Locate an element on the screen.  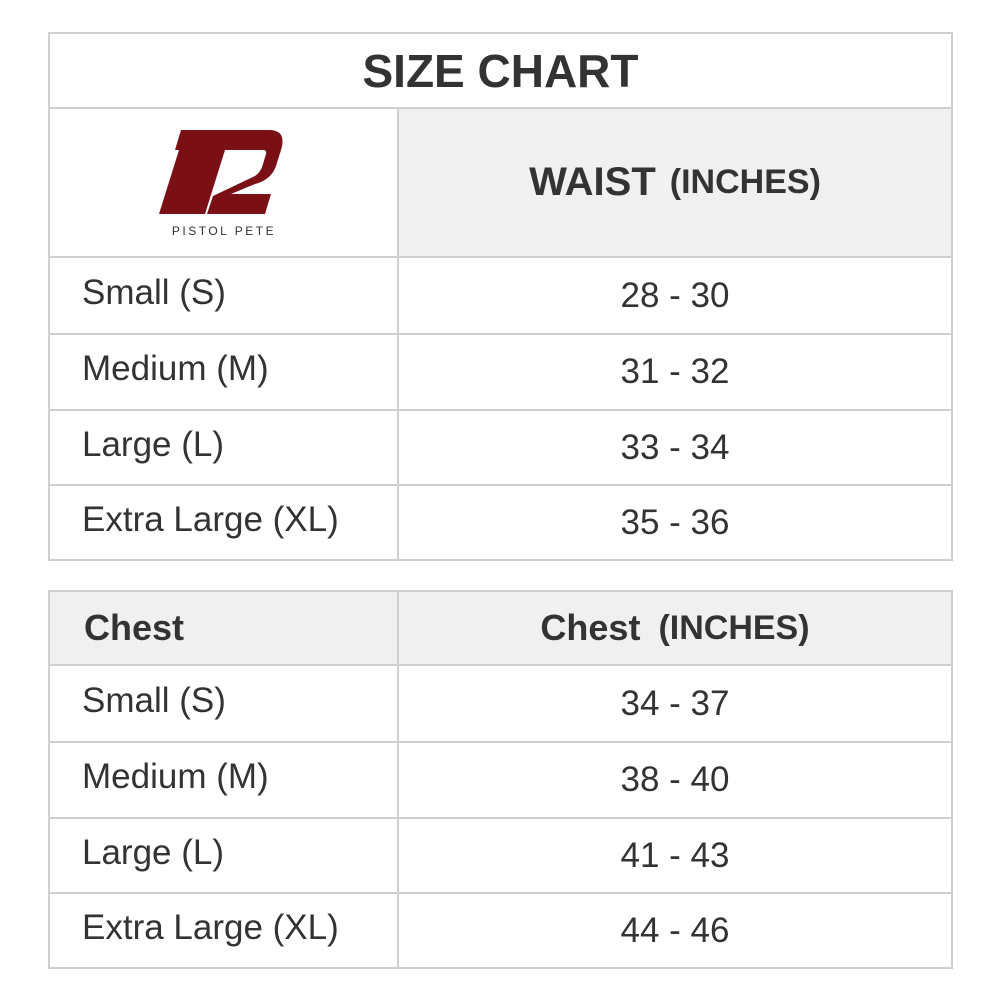
size-range: 31 - 32 is located at coordinates (675, 371).